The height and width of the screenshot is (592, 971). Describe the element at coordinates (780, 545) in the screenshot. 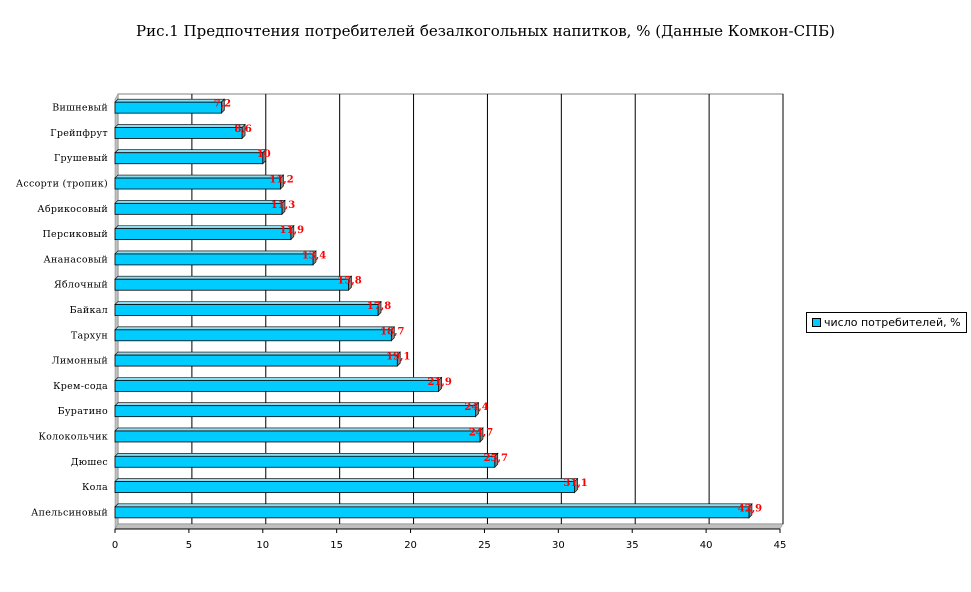

I see `x-tick-label: 45` at that location.